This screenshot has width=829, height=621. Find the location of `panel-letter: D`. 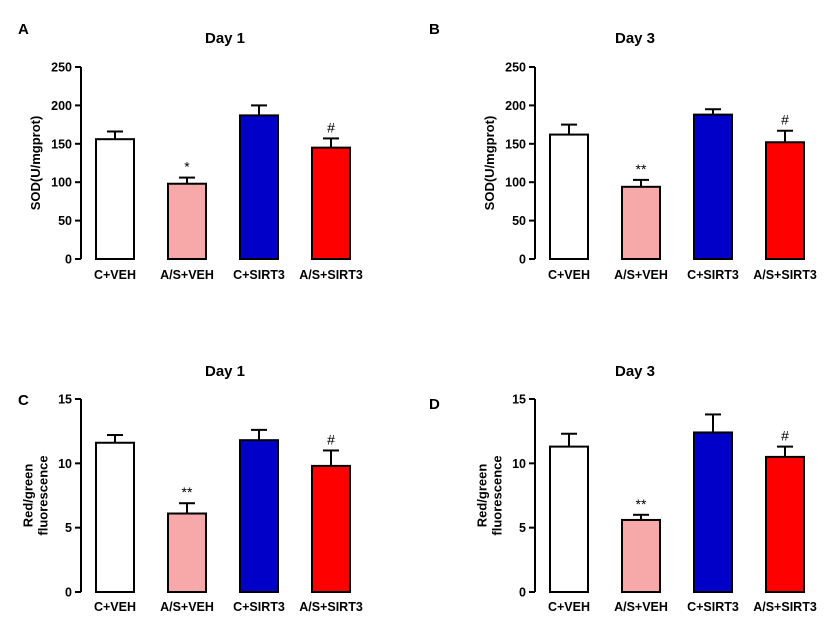

panel-letter: D is located at coordinates (434, 404).